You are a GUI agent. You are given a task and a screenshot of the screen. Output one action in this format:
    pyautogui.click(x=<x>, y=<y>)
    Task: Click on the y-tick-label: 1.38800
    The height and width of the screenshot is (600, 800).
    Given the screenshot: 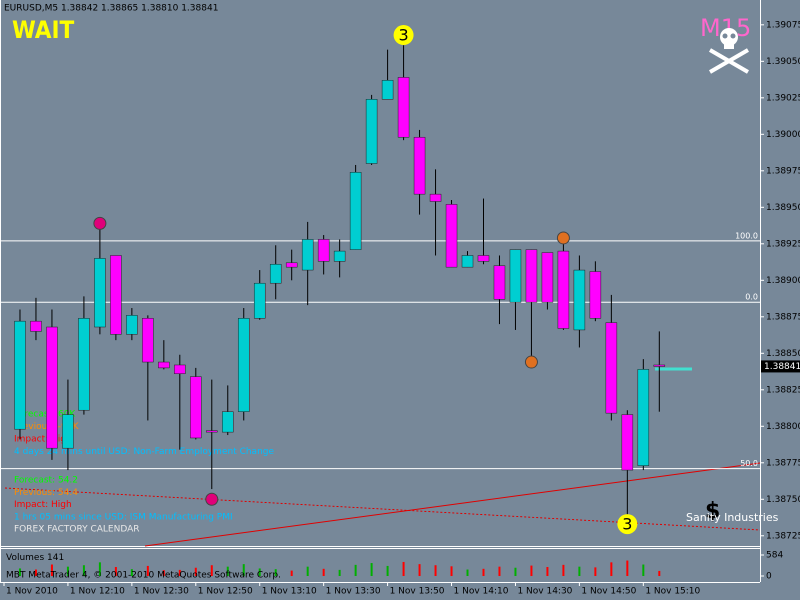 What is the action you would take?
    pyautogui.click(x=783, y=427)
    